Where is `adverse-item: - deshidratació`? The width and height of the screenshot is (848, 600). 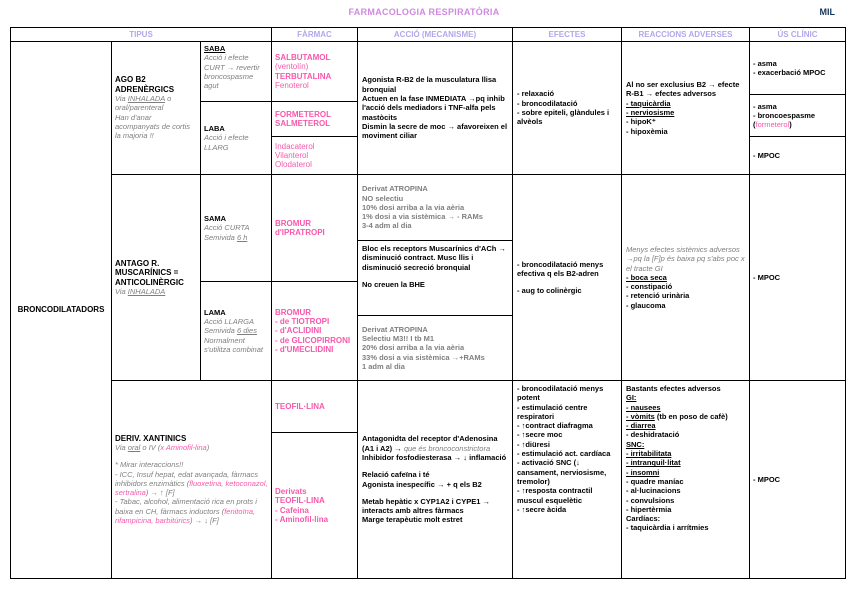 adverse-item: - deshidratació is located at coordinates (653, 435).